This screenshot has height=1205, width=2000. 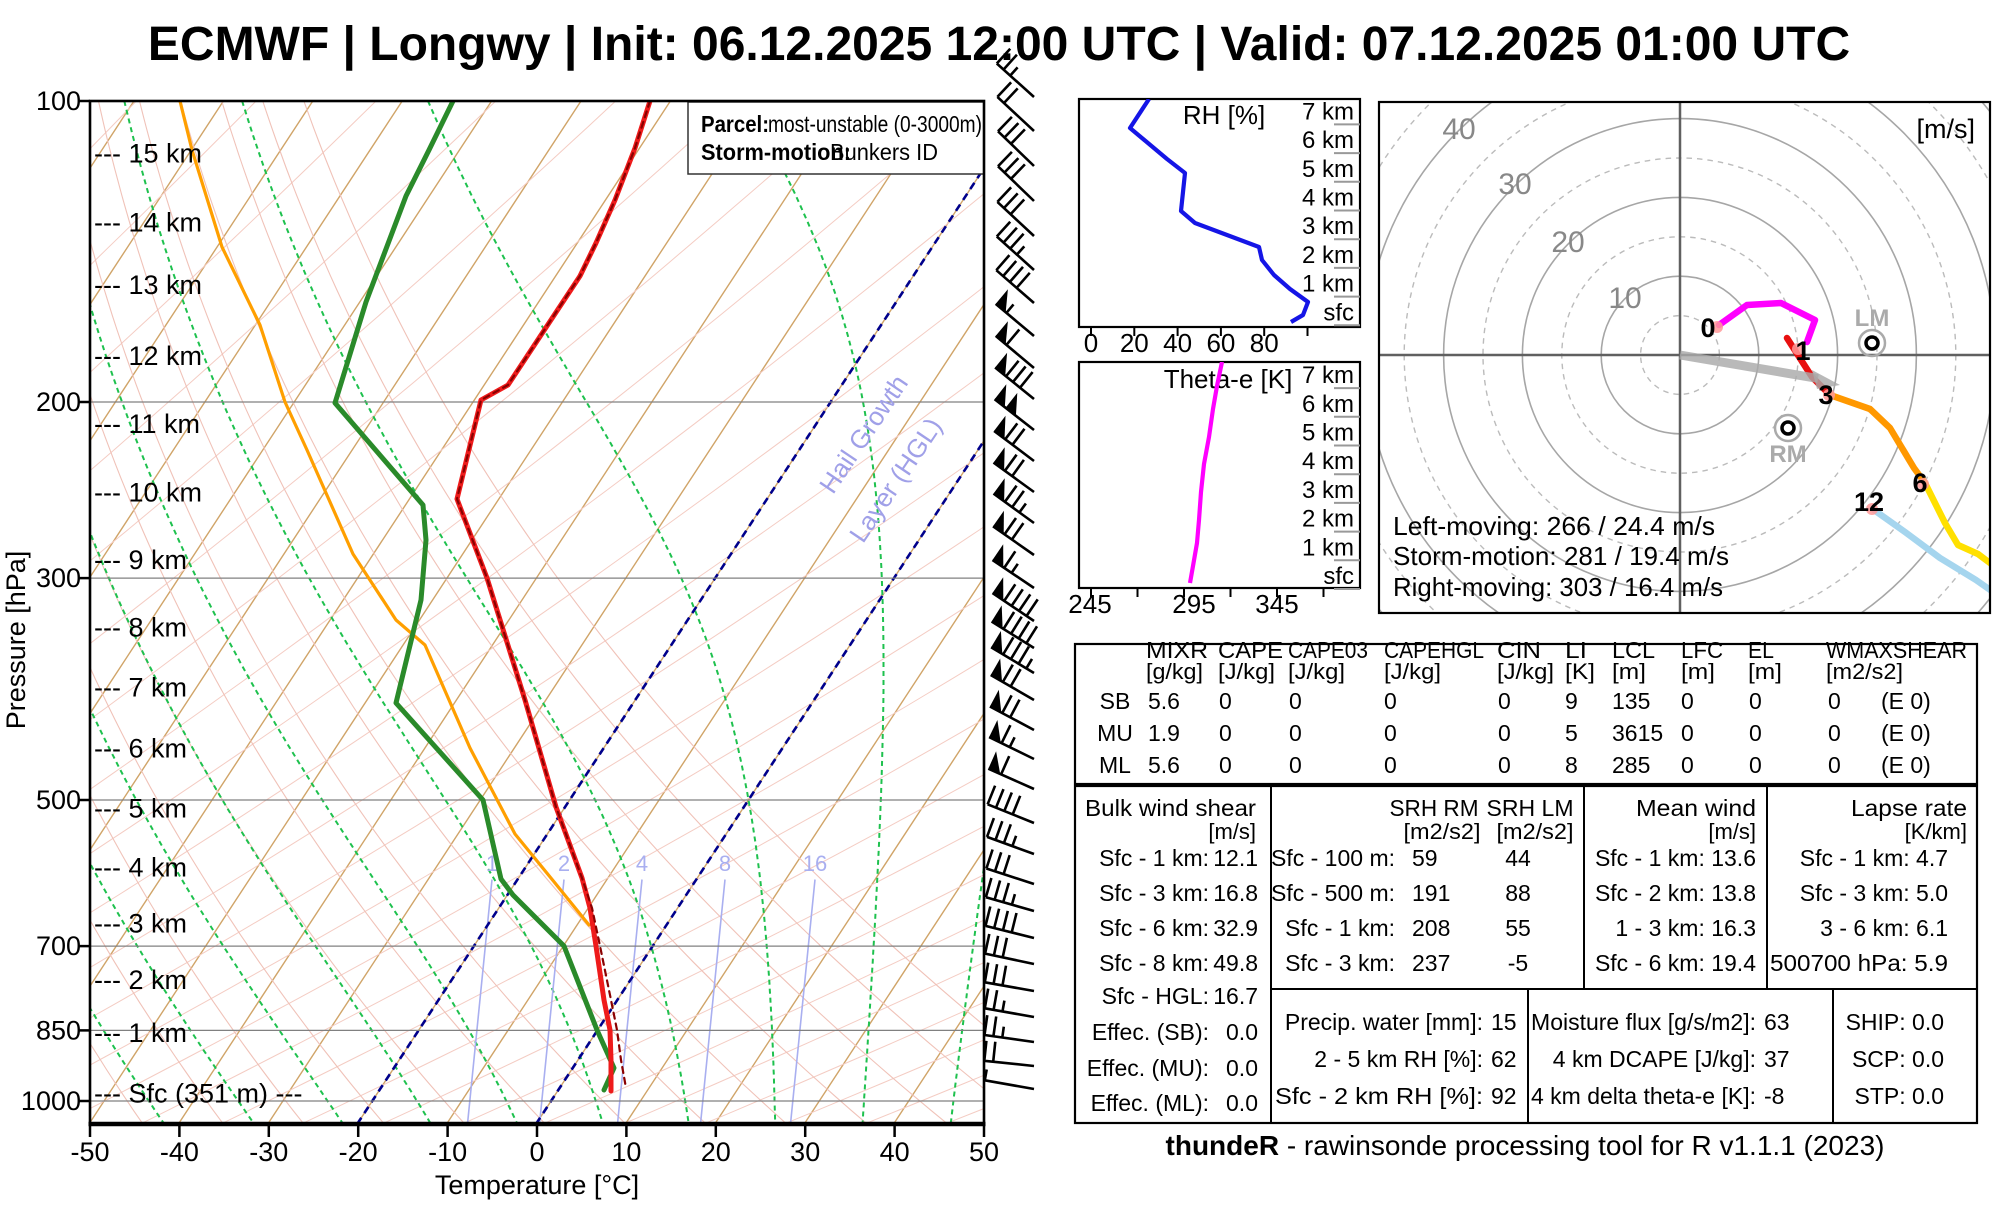 I want to click on svg-text: SCP: 0.0, so click(x=1898, y=1059).